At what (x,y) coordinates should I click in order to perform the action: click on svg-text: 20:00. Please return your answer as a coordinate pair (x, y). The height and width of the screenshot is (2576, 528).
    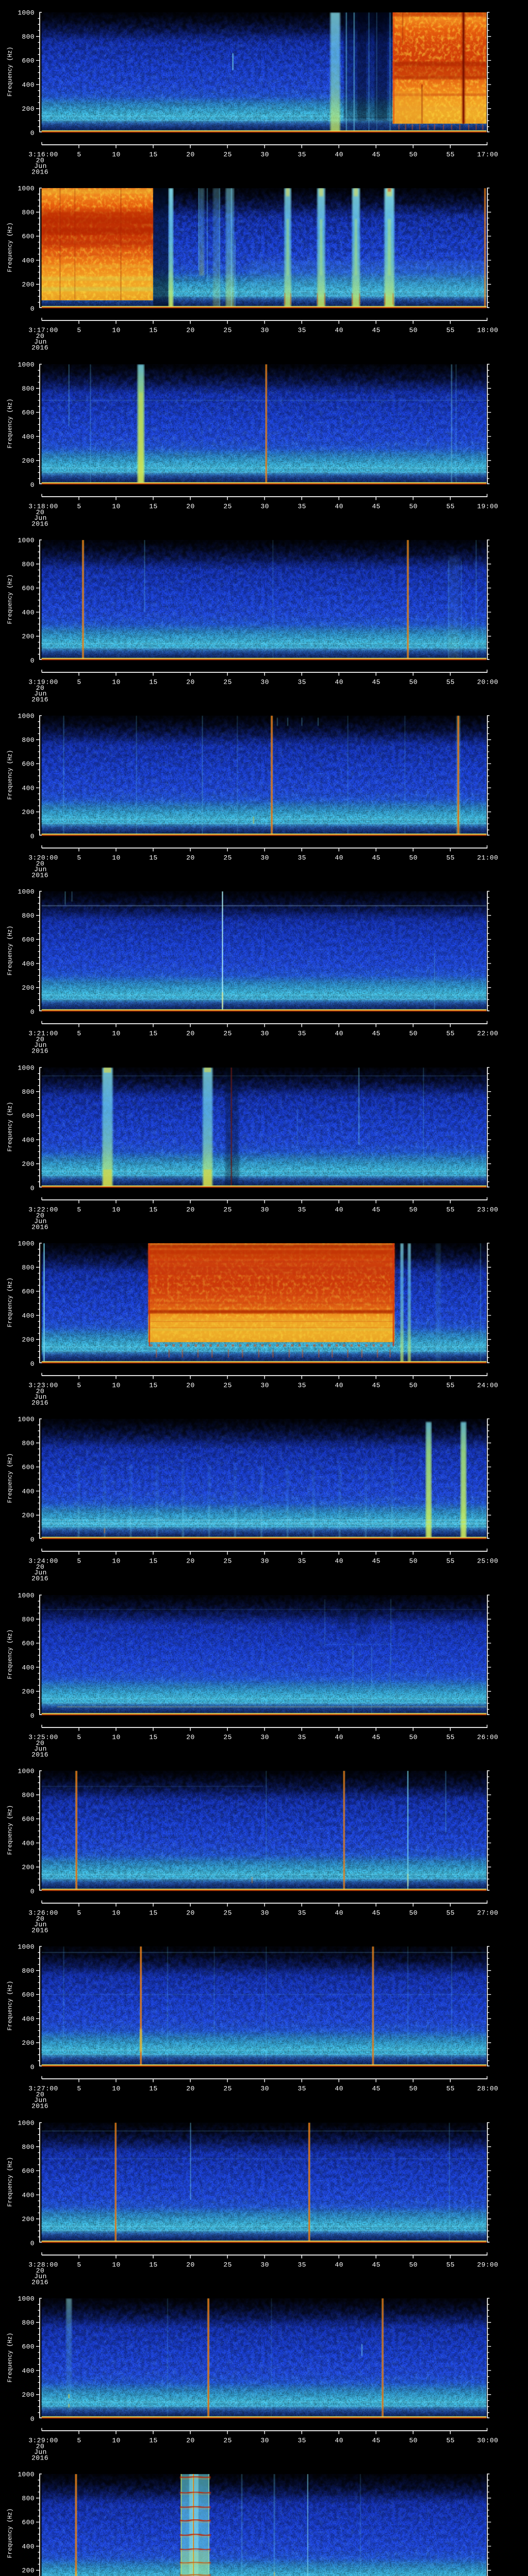
    Looking at the image, I should click on (487, 682).